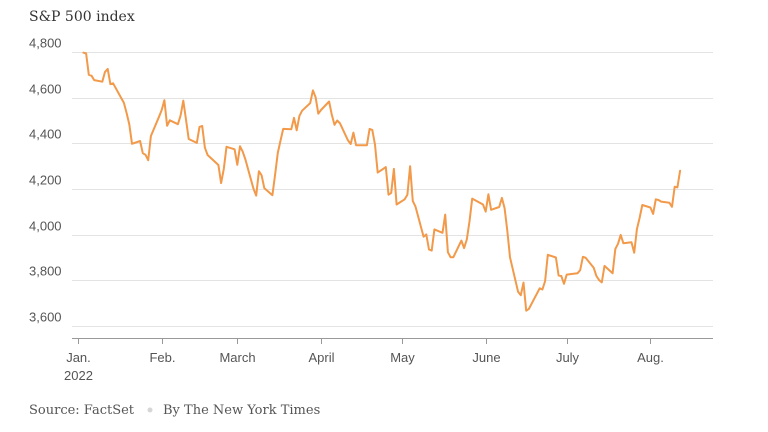 Image resolution: width=768 pixels, height=432 pixels. I want to click on y-tick-label: 4,200, so click(45, 180).